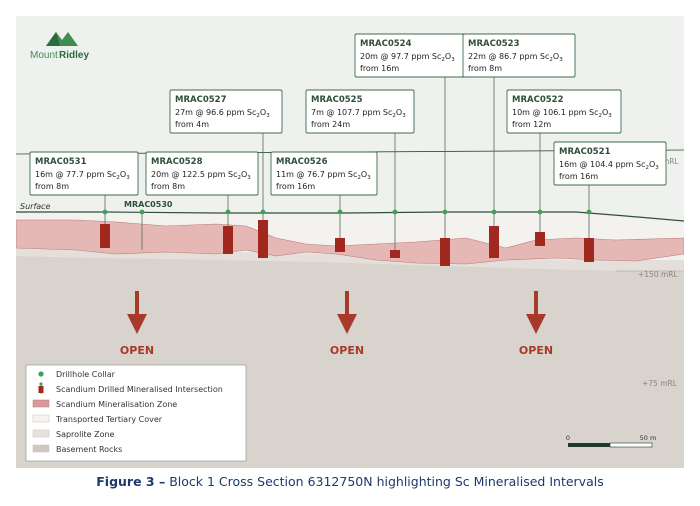 The width and height of the screenshot is (700, 506). I want to click on intersection-grade: 7m @ 107.7 ppm Sc2O3, so click(358, 113).